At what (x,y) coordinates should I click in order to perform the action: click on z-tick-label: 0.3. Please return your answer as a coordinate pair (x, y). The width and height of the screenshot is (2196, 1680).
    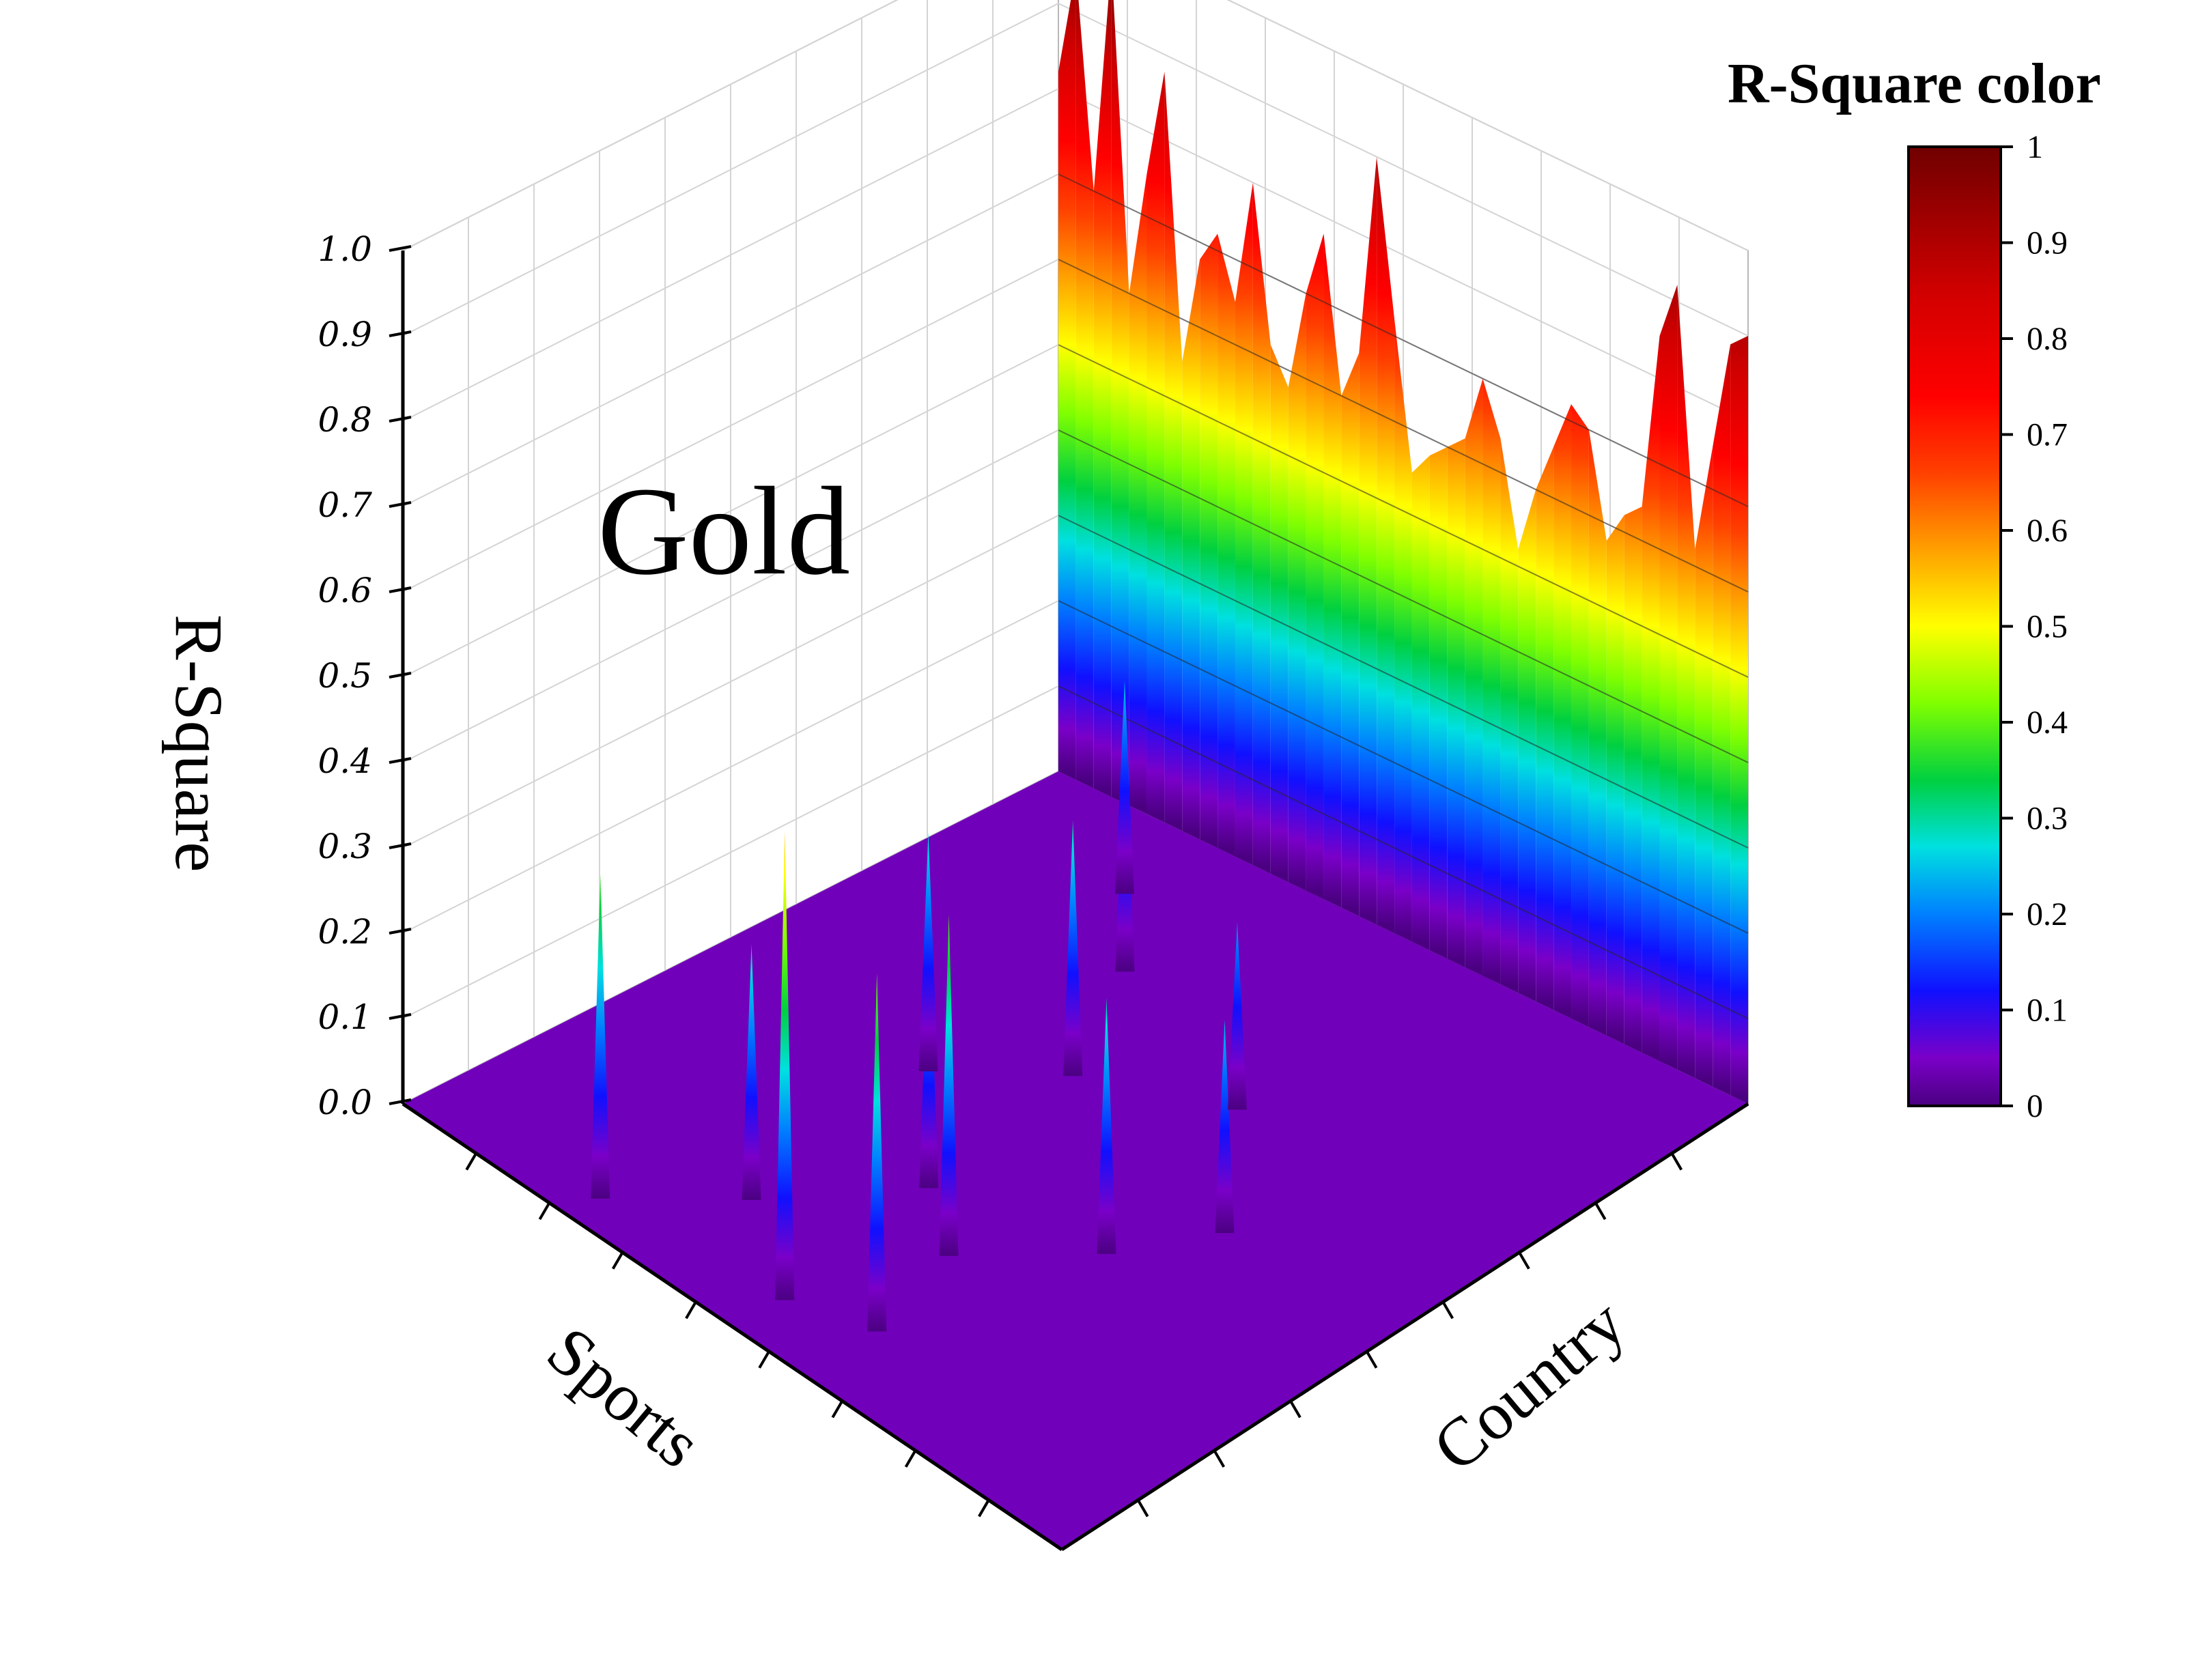
    Looking at the image, I should click on (345, 846).